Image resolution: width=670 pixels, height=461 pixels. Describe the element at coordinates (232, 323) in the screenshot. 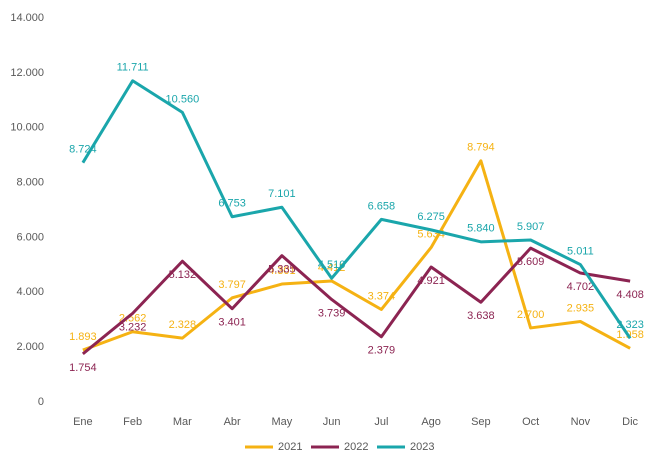

I see `data-label: 3.401` at that location.